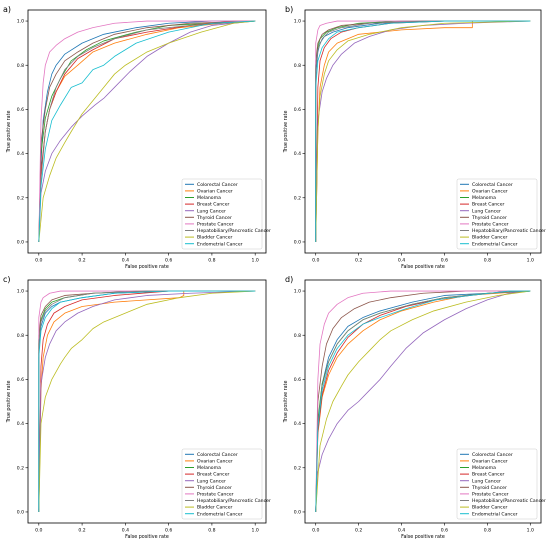 This screenshot has height=552, width=550. Describe the element at coordinates (289, 9) in the screenshot. I see `panel-label: b)` at that location.